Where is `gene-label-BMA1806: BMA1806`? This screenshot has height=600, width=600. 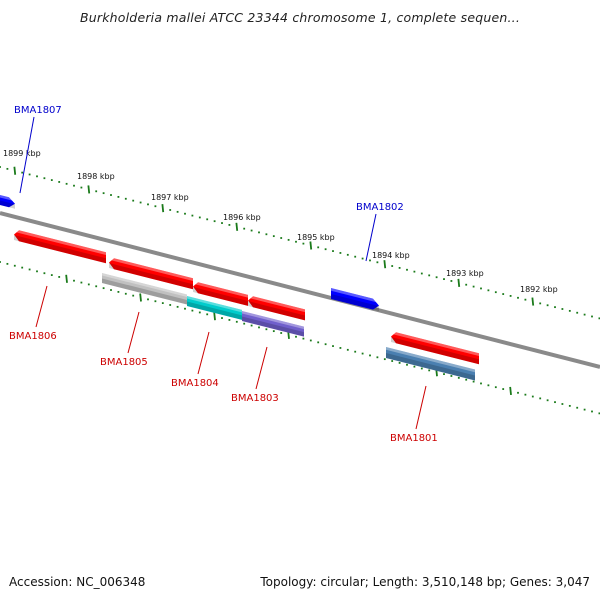 gene-label-BMA1806: BMA1806 is located at coordinates (33, 336).